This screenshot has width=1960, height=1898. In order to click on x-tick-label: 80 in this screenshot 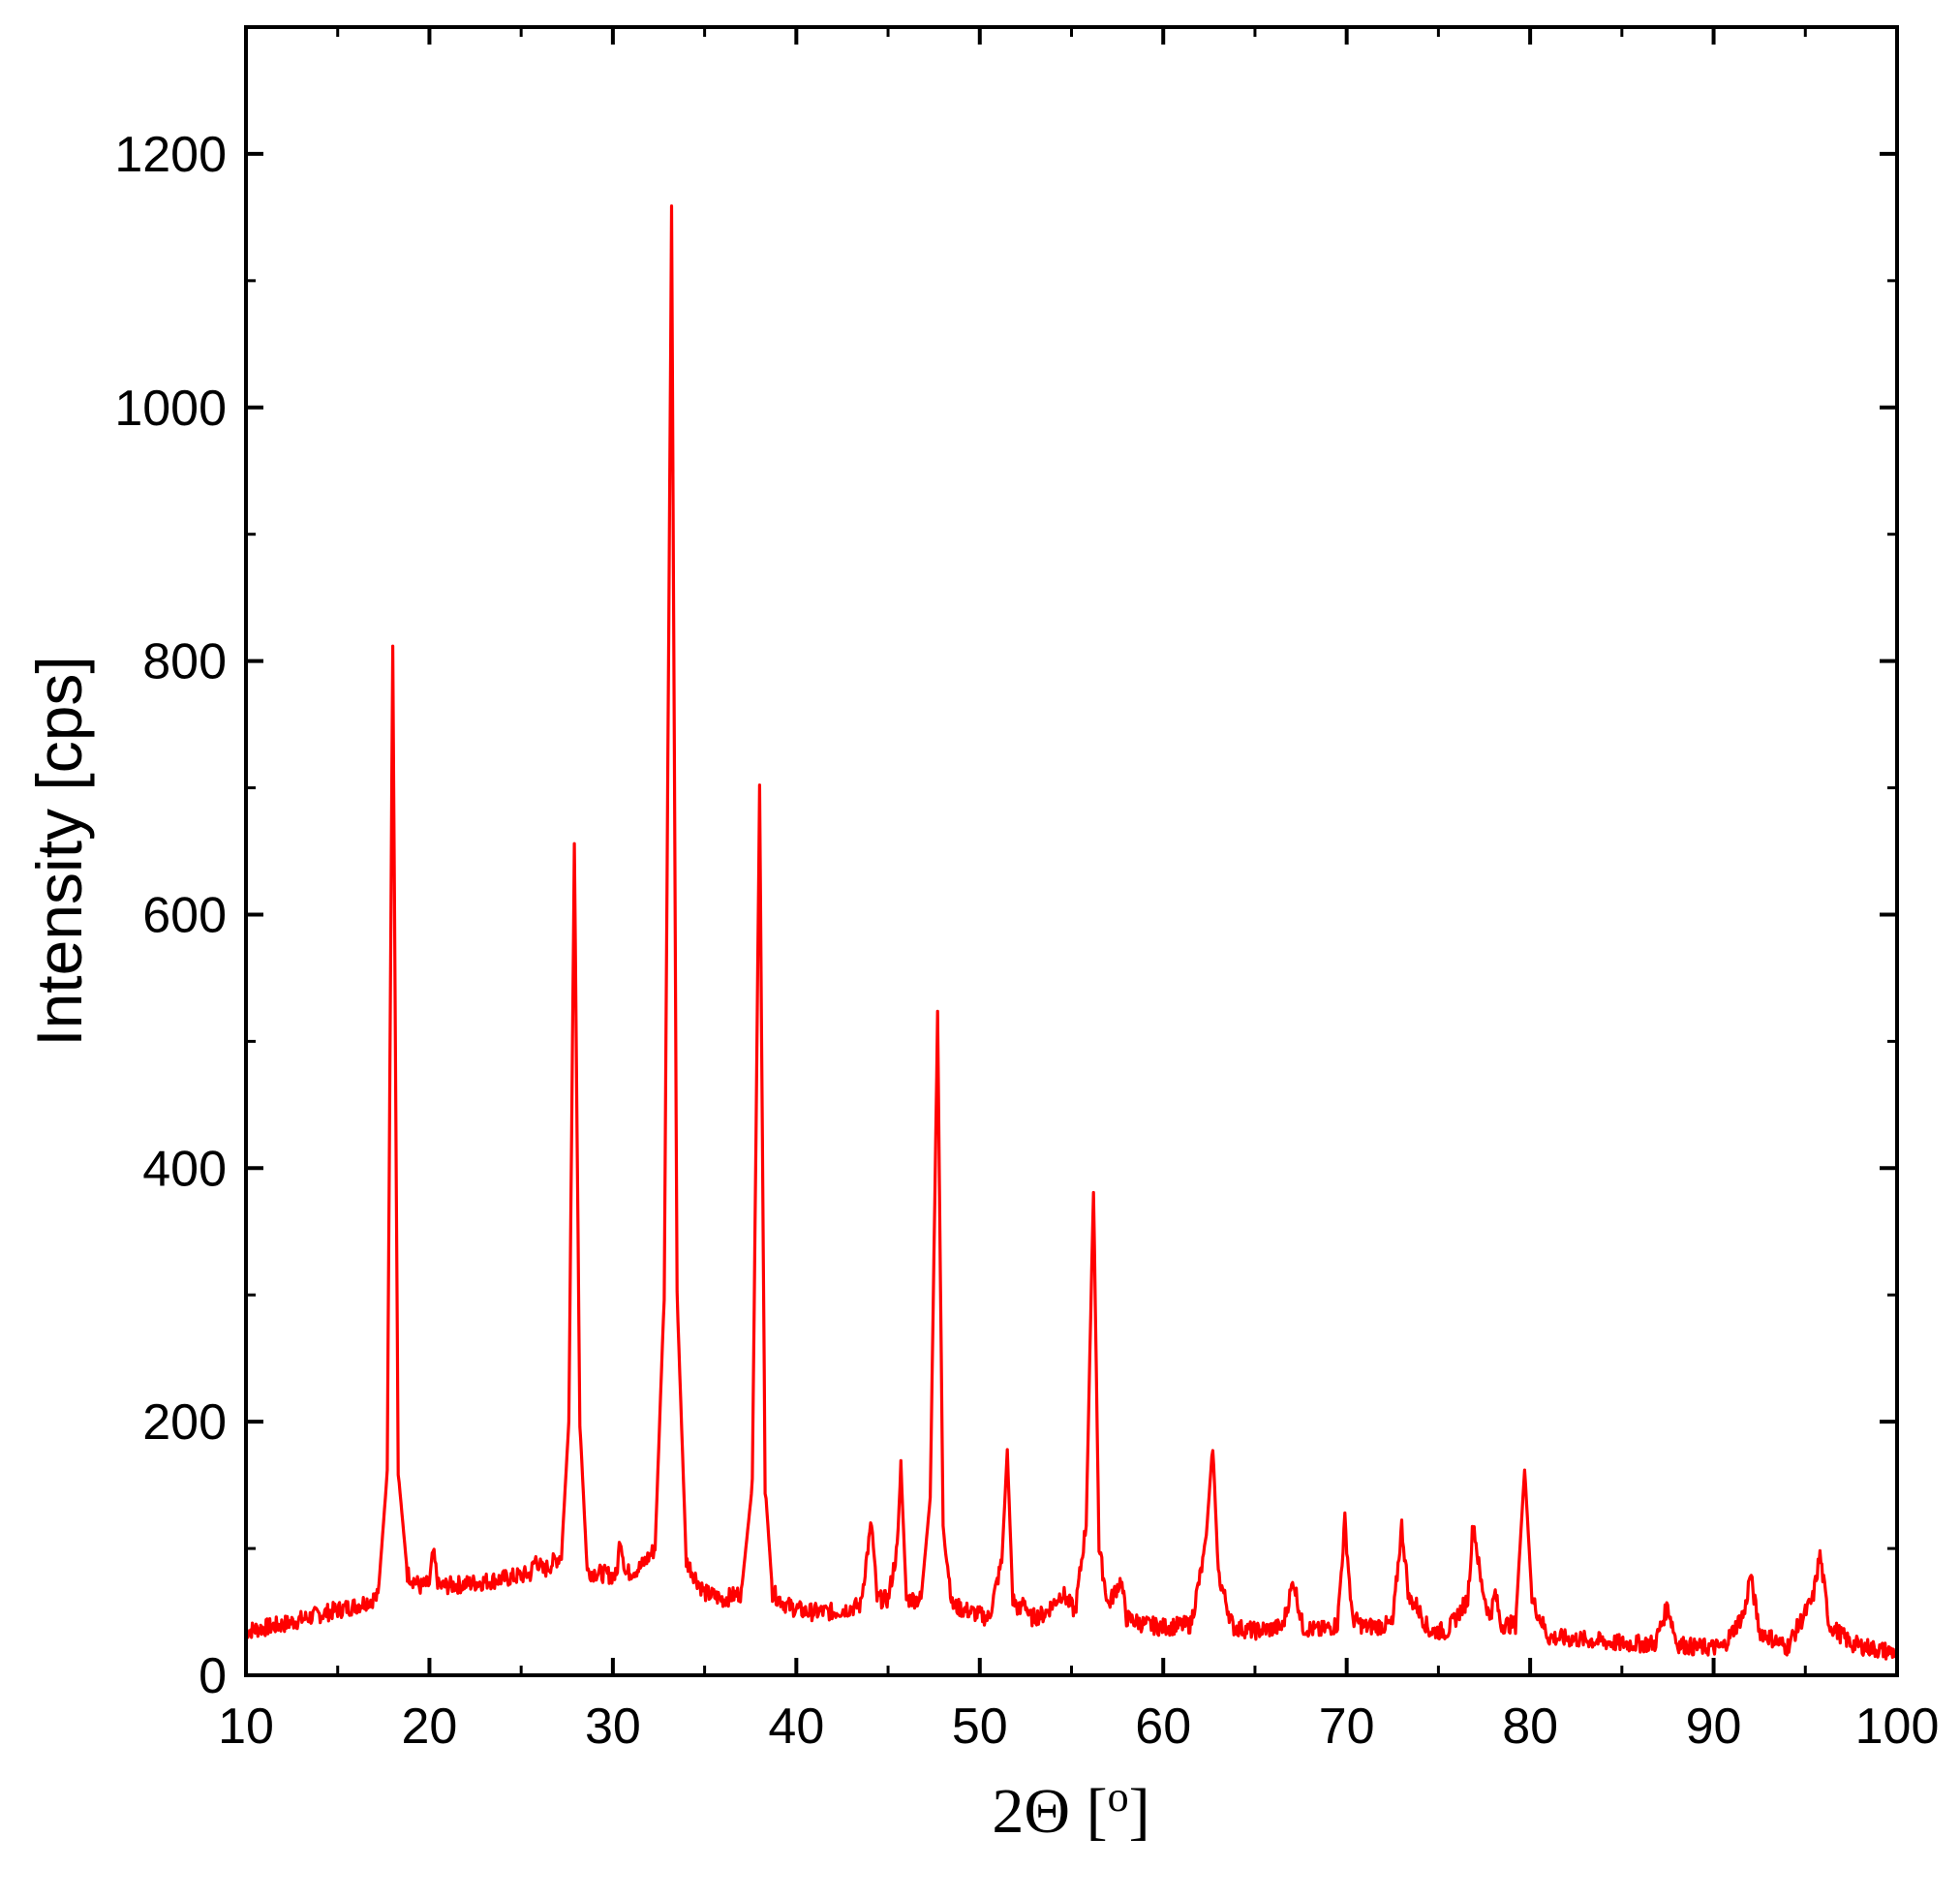, I will do `click(1530, 1727)`.